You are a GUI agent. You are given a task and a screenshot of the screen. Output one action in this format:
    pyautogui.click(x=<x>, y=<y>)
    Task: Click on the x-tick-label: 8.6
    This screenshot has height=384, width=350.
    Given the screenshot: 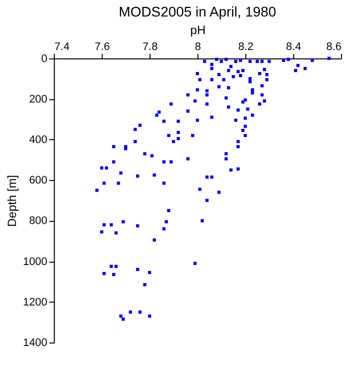 What is the action you would take?
    pyautogui.click(x=334, y=46)
    